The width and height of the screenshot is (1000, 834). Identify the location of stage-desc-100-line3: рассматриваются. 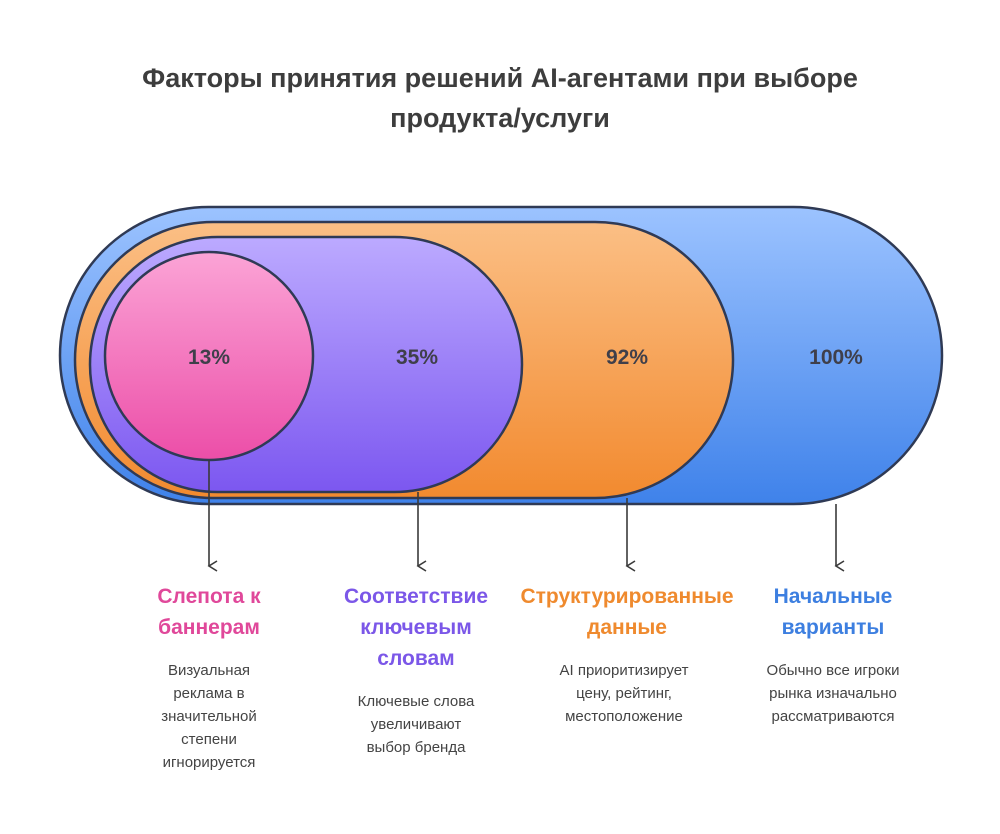
(833, 716).